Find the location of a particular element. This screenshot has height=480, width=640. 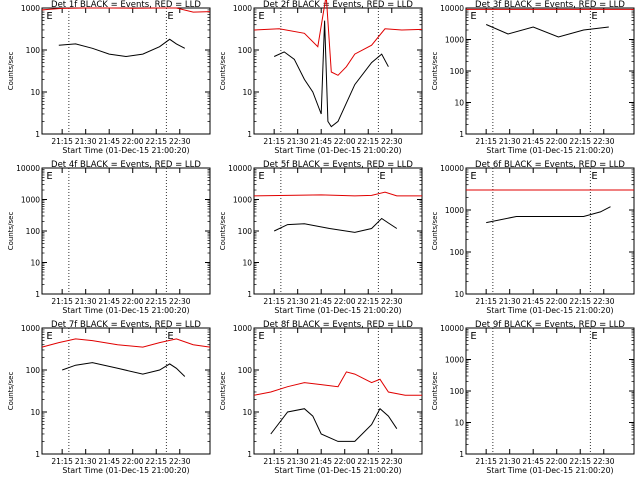

panel-title: Det 8f BLACK = Events, RED = LLD is located at coordinates (338, 325).